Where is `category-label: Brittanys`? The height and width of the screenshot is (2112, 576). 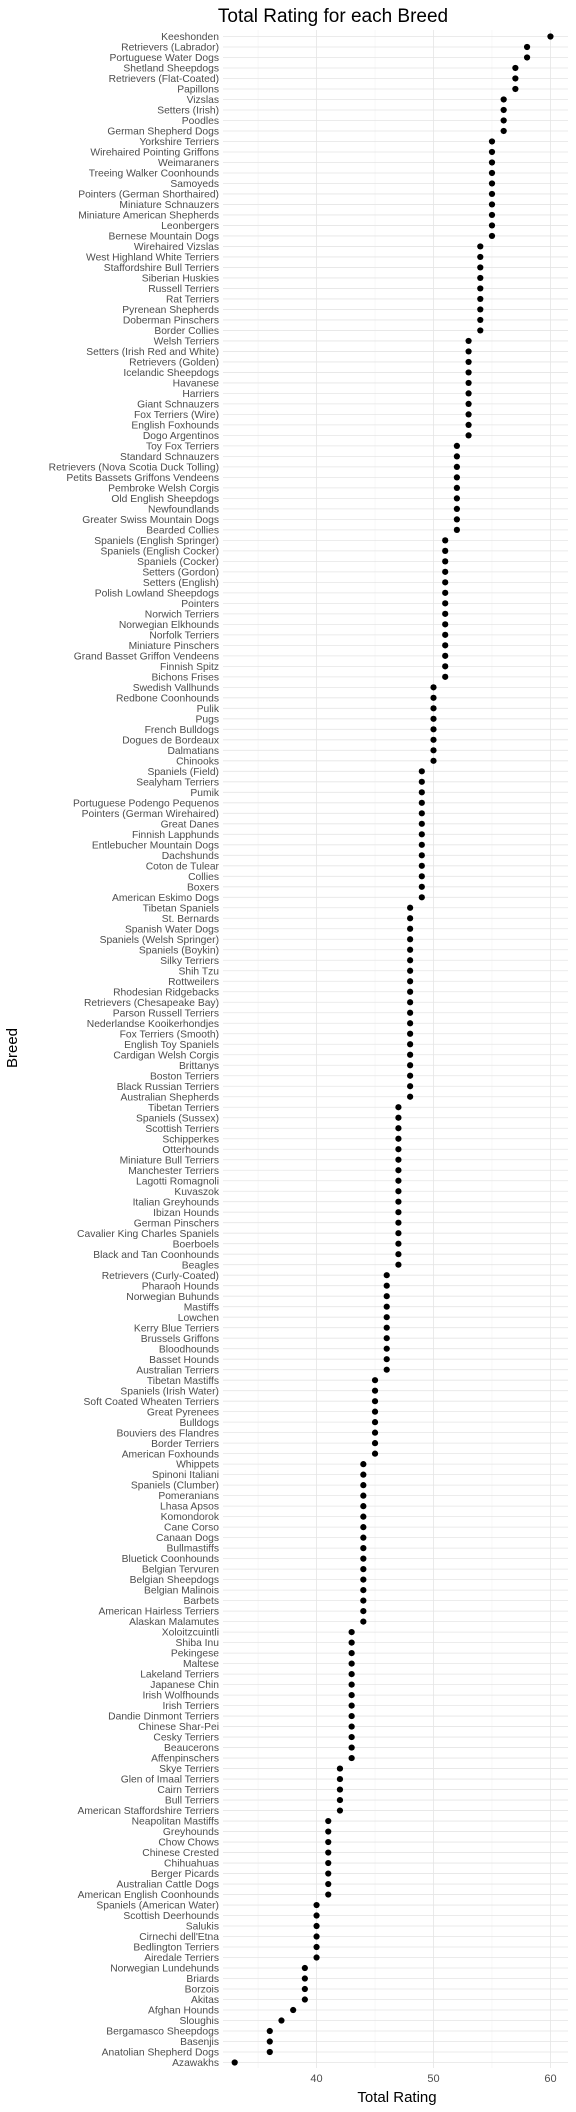
category-label: Brittanys is located at coordinates (199, 1066).